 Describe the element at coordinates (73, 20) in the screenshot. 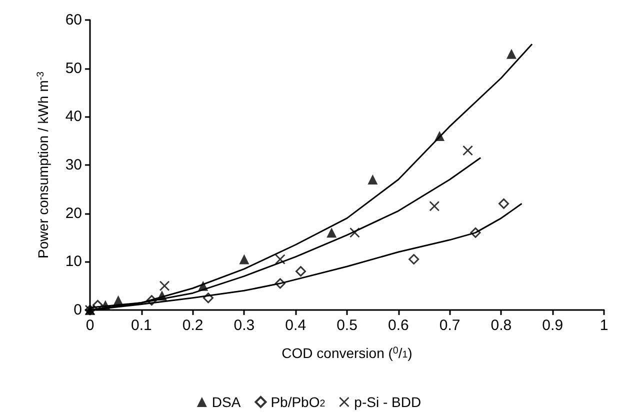

I see `y-tick-label: 60` at that location.